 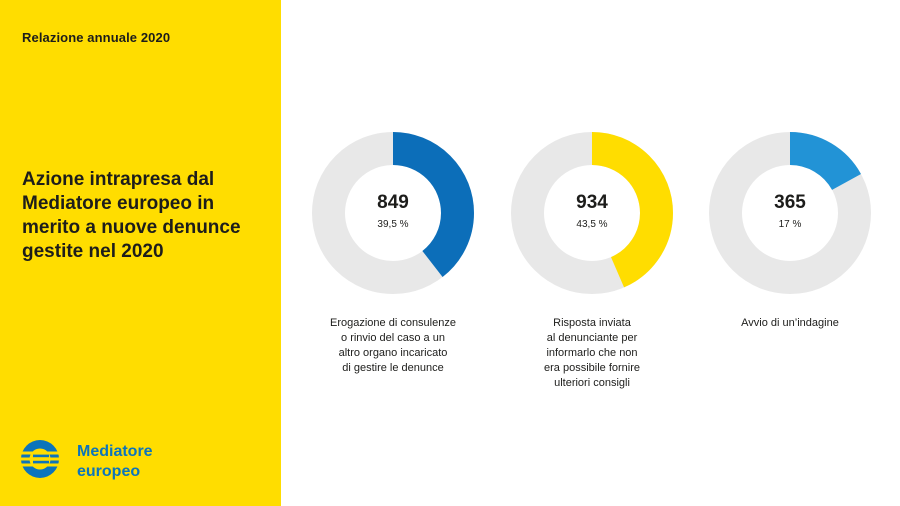 I want to click on caption-line: era possibile fornire, so click(x=592, y=368).